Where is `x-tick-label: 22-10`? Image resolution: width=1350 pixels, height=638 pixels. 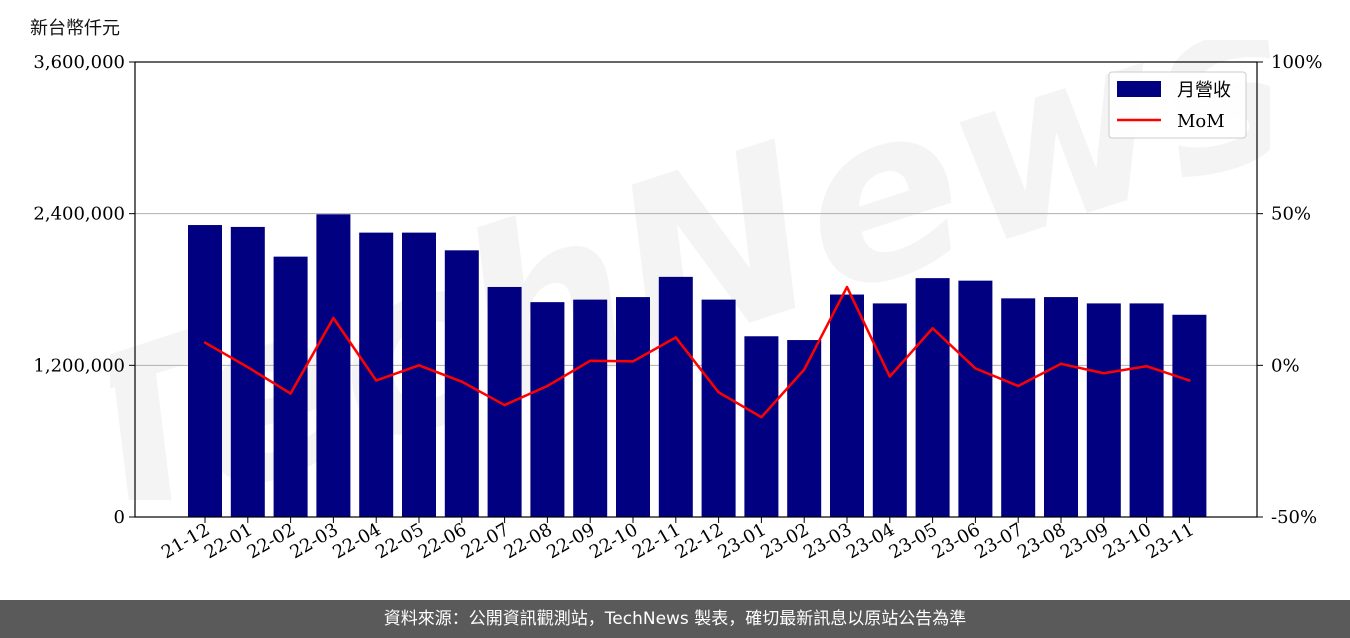 x-tick-label: 22-10 is located at coordinates (613, 541).